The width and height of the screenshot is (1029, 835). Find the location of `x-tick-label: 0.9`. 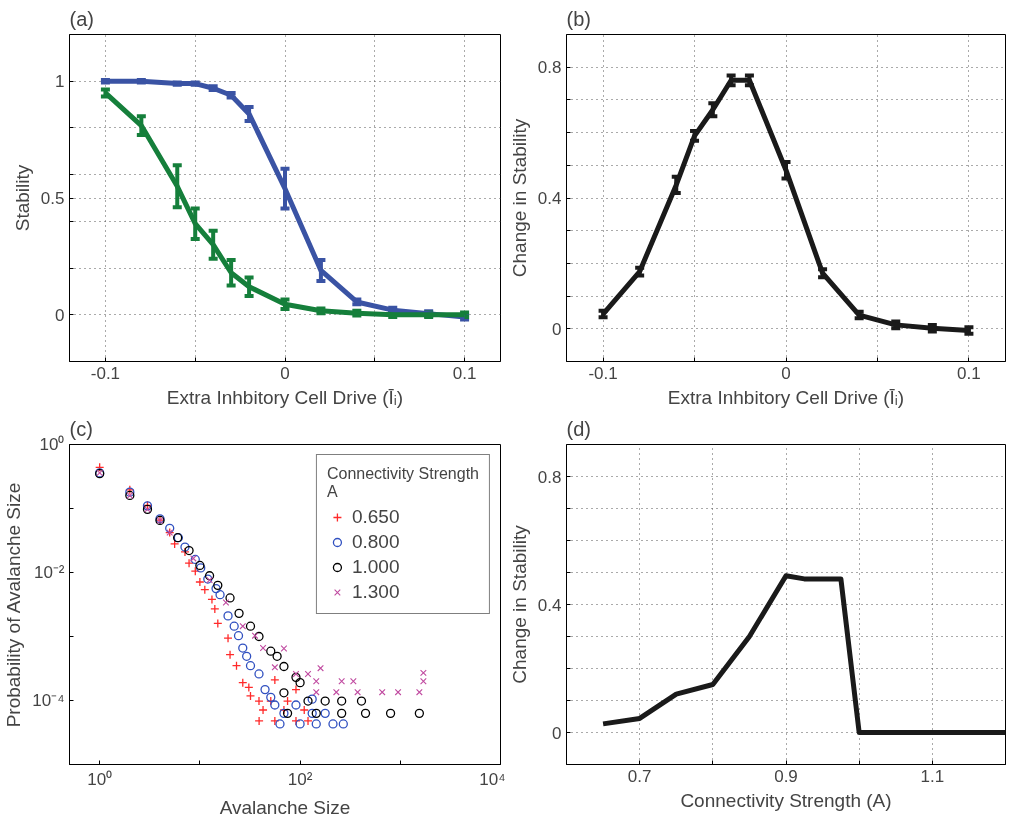

x-tick-label: 0.9 is located at coordinates (786, 776).